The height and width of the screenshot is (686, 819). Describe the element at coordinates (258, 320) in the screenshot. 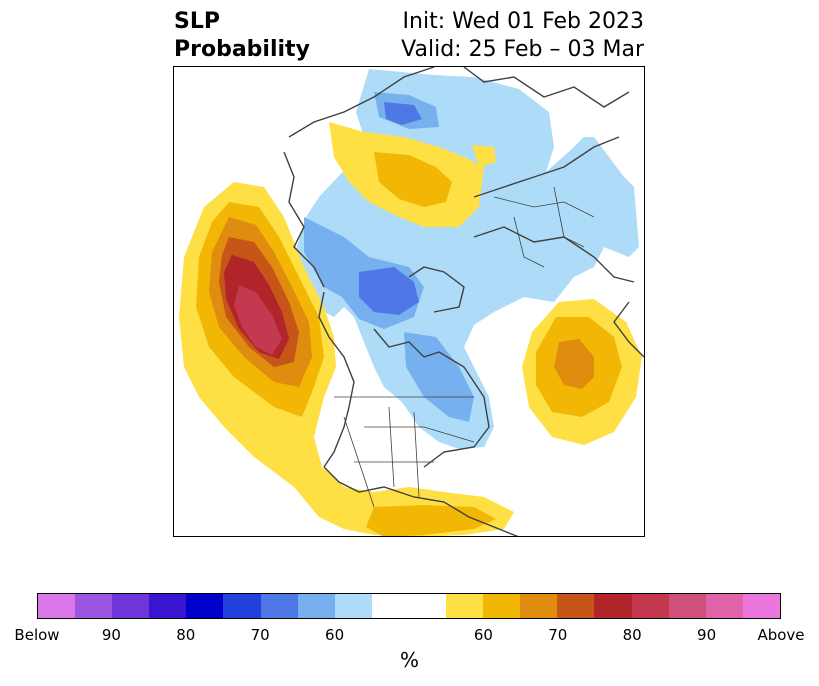

I see `warm-region-pacific-core` at that location.